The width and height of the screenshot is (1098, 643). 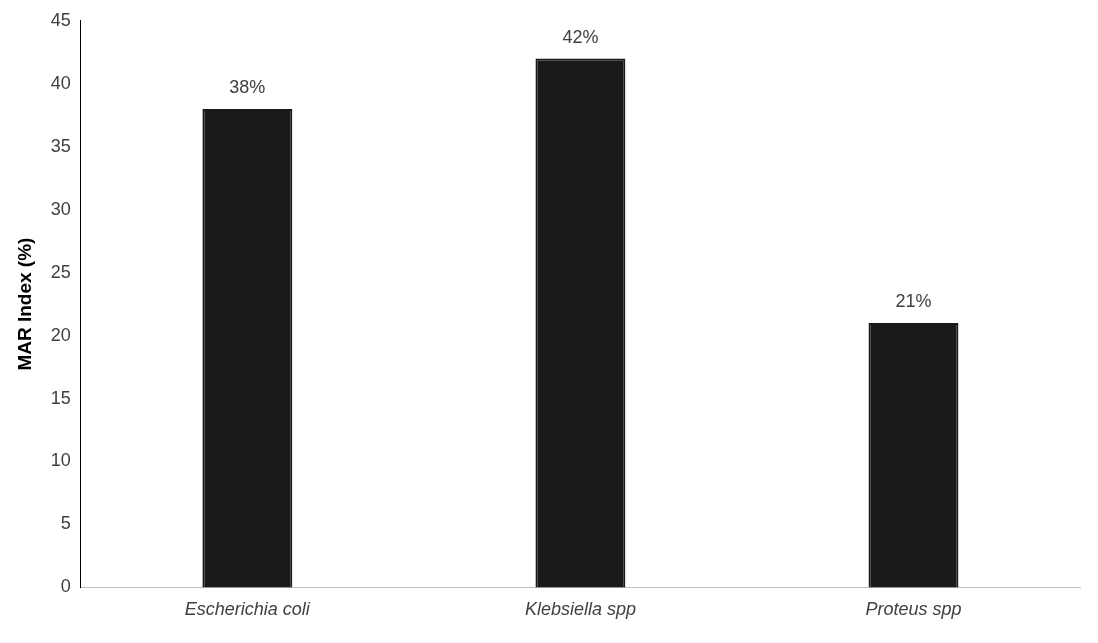 What do you see at coordinates (913, 300) in the screenshot?
I see `data-label: 21%` at bounding box center [913, 300].